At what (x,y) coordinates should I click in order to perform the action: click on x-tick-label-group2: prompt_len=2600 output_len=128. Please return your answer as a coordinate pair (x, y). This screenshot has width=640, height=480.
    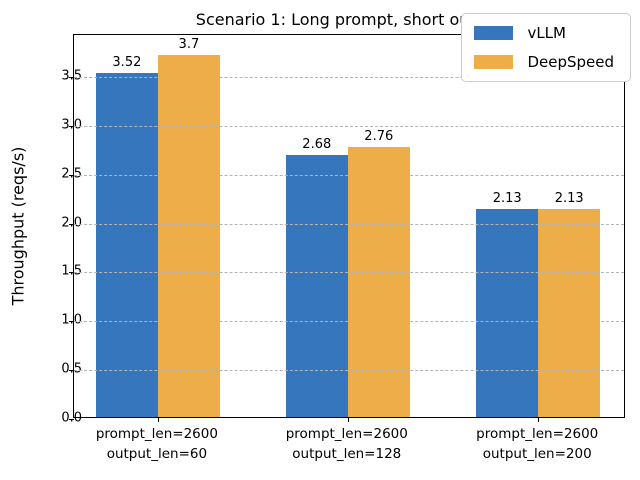
    Looking at the image, I should click on (346, 444).